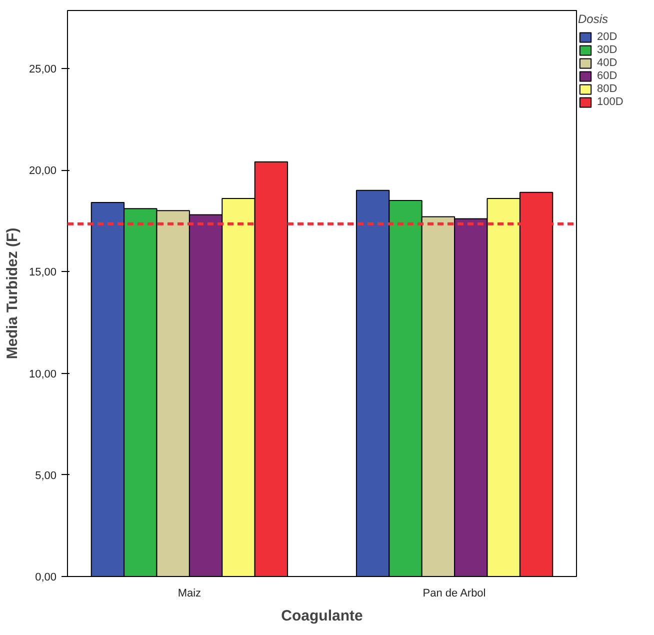 This screenshot has height=635, width=654. Describe the element at coordinates (12, 294) in the screenshot. I see `y-axis-title: Media Turbidez (F)` at that location.